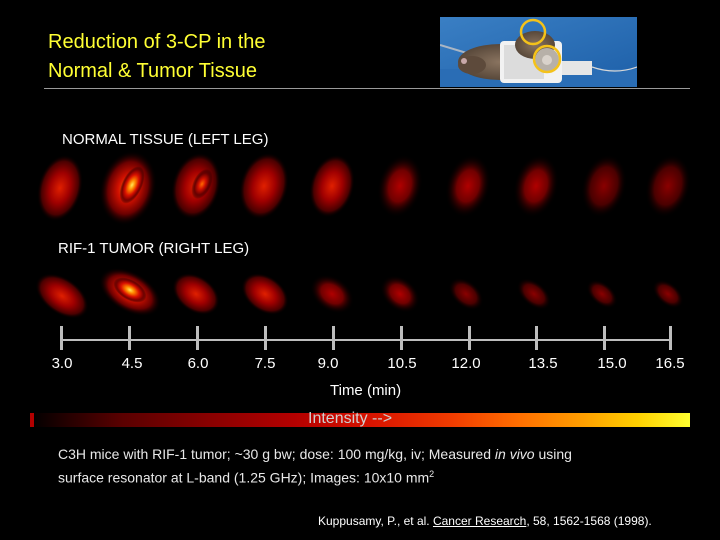 The image size is (720, 540). Describe the element at coordinates (265, 363) in the screenshot. I see `time-label: 7.5` at that location.